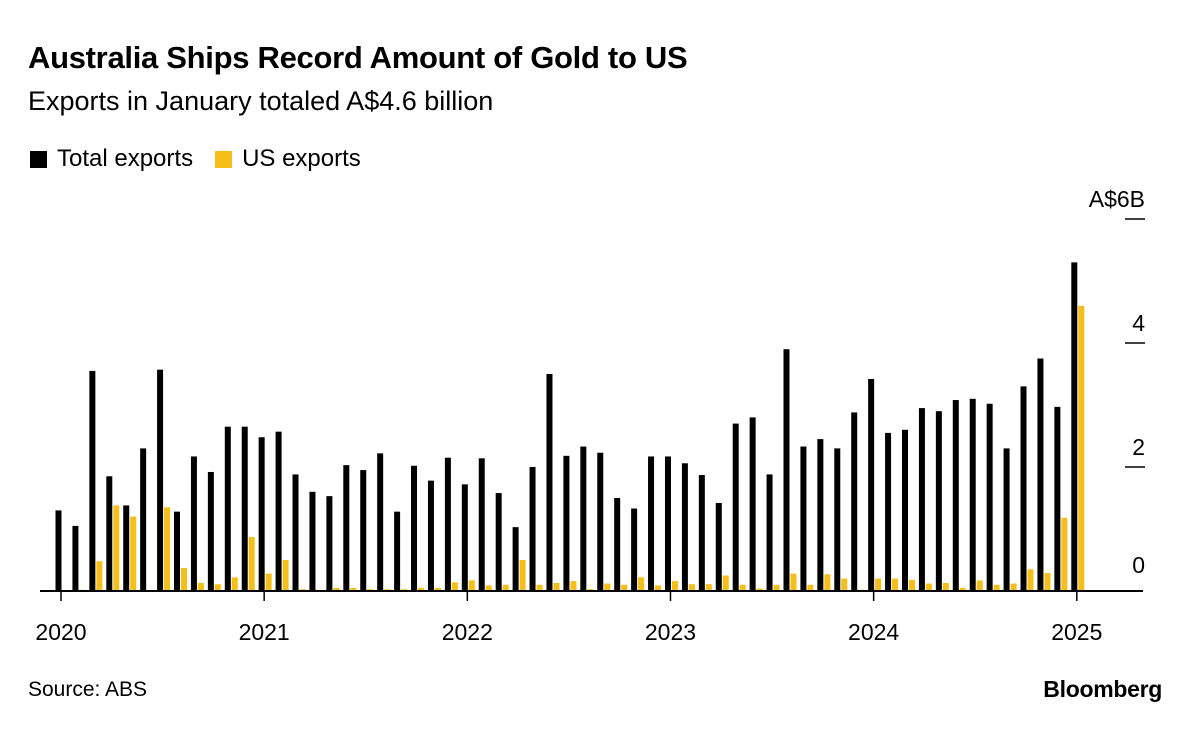 Image resolution: width=1200 pixels, height=731 pixels. Describe the element at coordinates (206, 159) in the screenshot. I see `chart-legend: Total exports US exports` at that location.